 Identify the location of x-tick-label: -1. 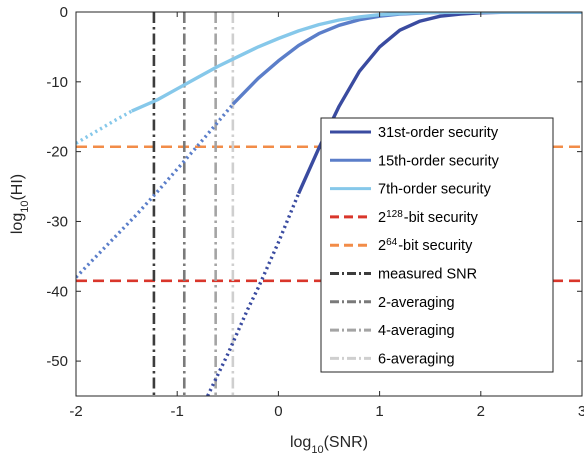
(177, 411).